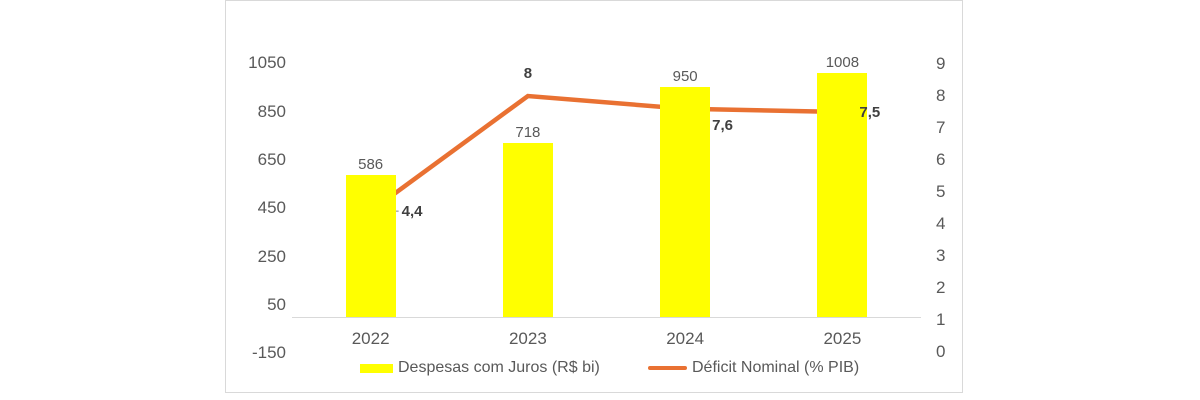 The image size is (1200, 400). I want to click on right-axis-tick: 9, so click(941, 63).